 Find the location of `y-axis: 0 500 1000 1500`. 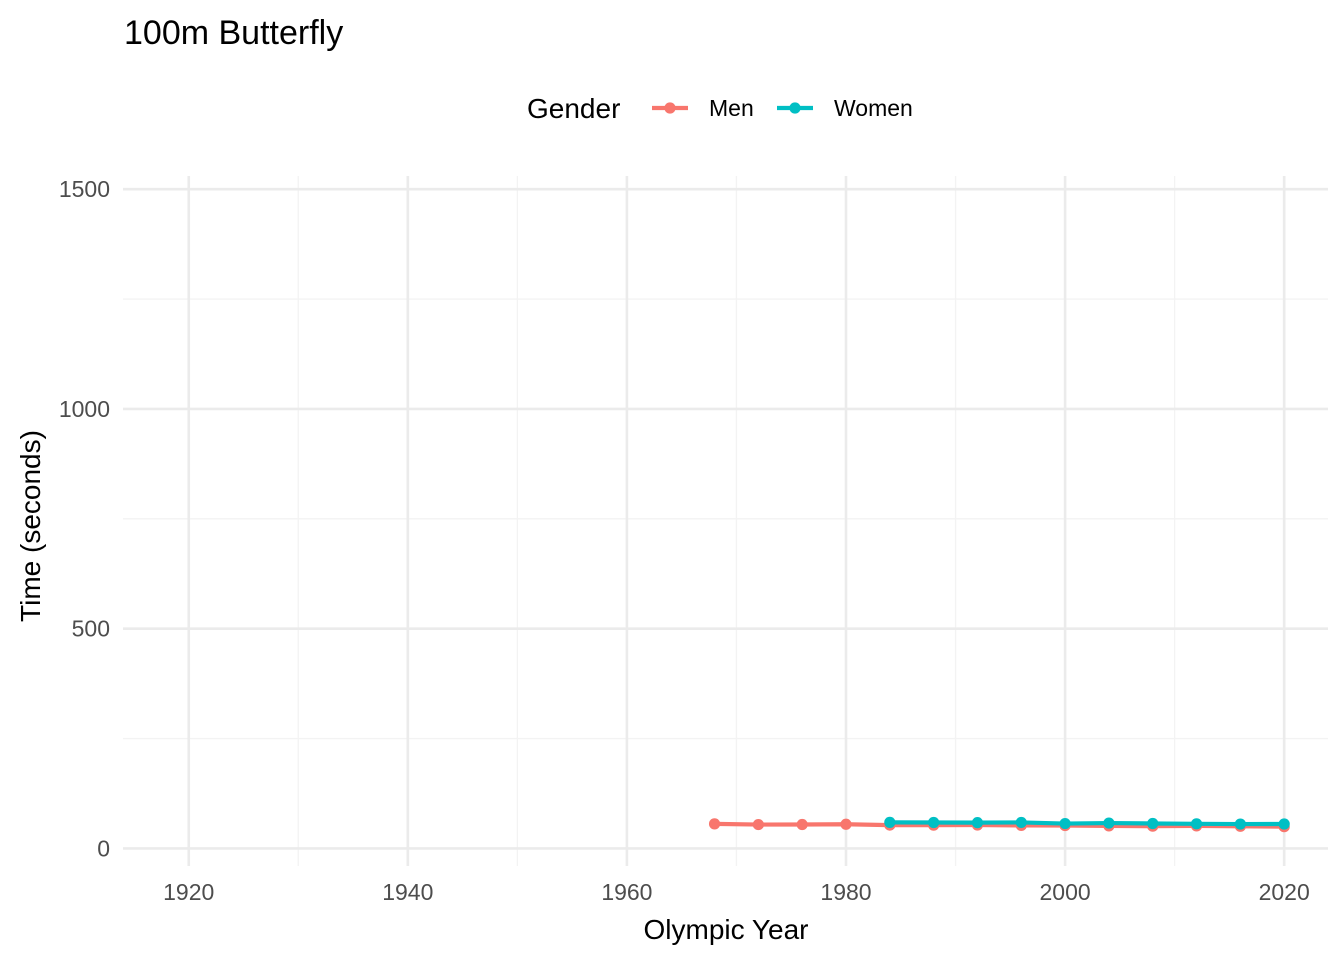

y-axis: 0 500 1000 1500 is located at coordinates (84, 518).